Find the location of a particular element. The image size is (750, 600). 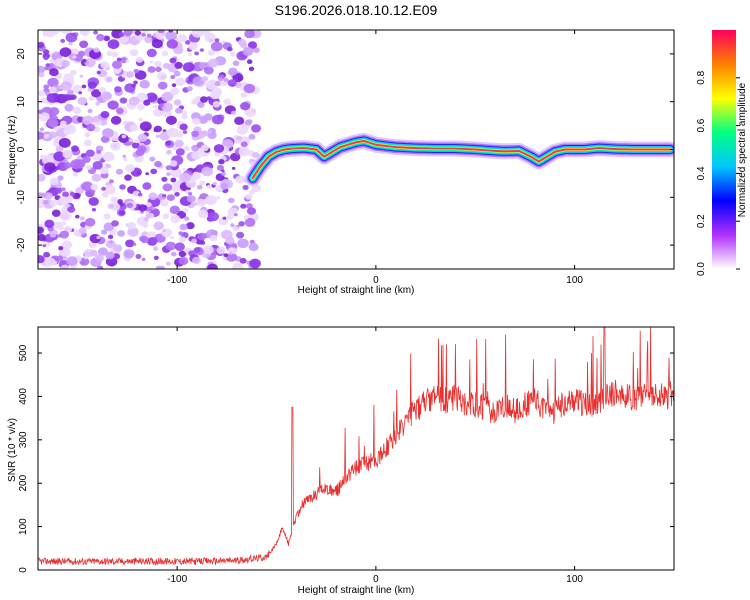

snr-xlabel: Height of straight line (km) is located at coordinates (356, 590).